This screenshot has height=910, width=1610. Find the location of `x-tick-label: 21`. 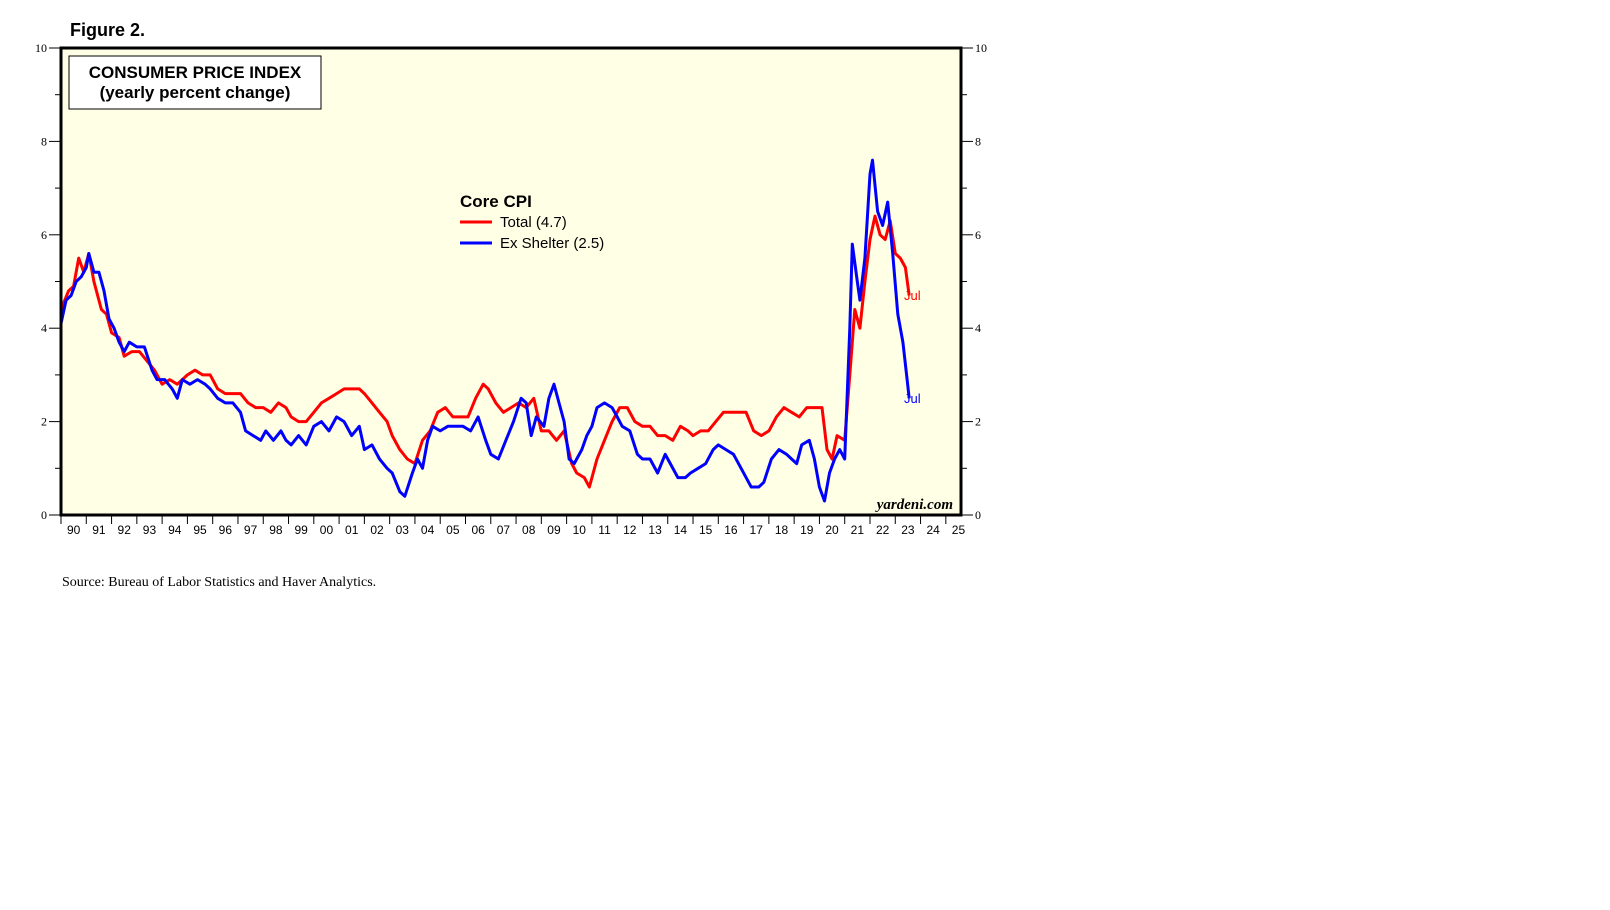

x-tick-label: 21 is located at coordinates (858, 530).